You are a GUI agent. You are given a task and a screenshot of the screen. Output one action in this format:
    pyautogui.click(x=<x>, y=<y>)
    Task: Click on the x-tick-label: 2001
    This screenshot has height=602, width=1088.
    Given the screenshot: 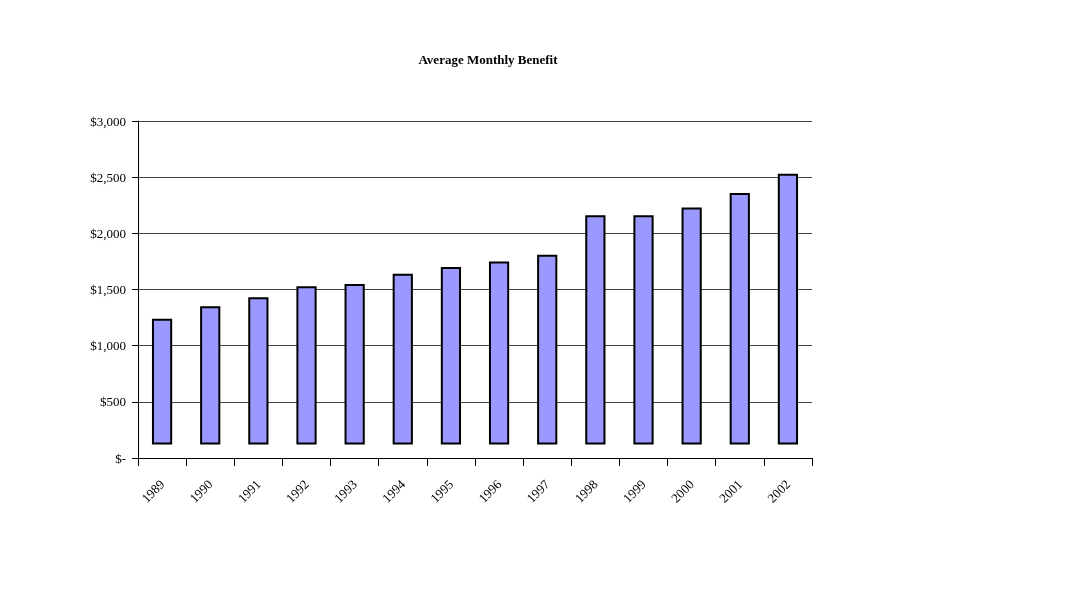 What is the action you would take?
    pyautogui.click(x=731, y=491)
    